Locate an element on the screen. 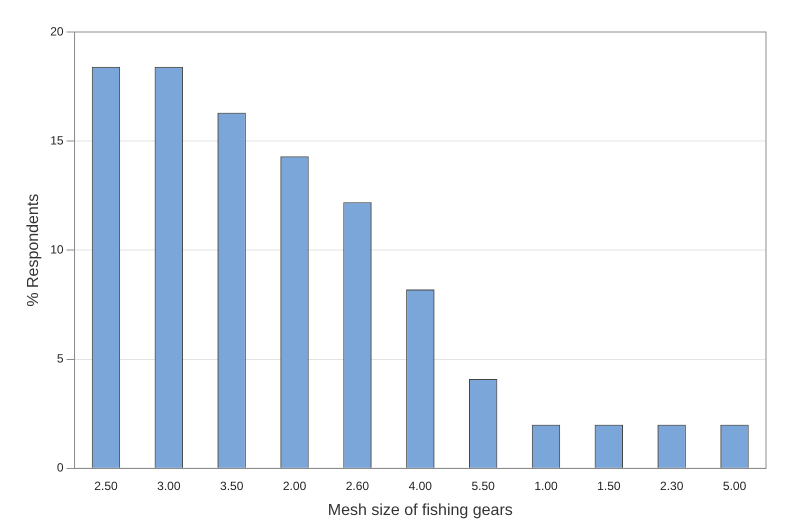 This screenshot has height=532, width=788. x-tick-label: 1.00 is located at coordinates (546, 485).